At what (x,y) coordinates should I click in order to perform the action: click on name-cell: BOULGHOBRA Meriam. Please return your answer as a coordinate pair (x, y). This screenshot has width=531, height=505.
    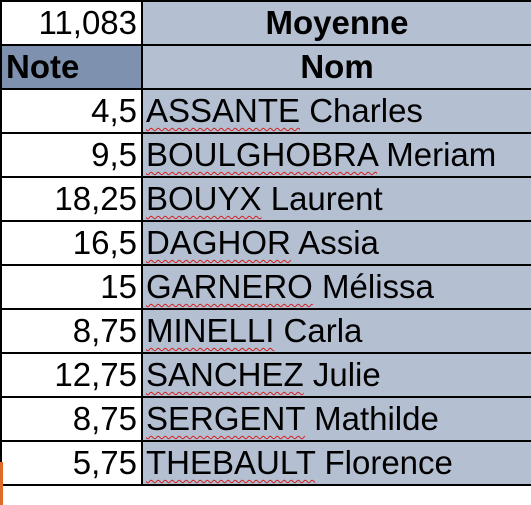
    Looking at the image, I should click on (336, 155).